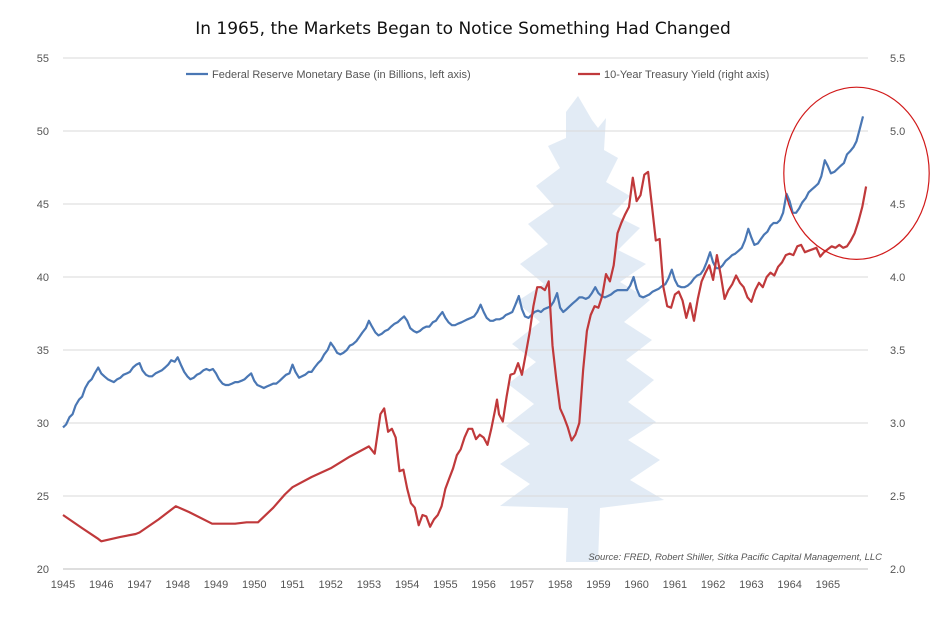 This screenshot has width=950, height=622. Describe the element at coordinates (369, 585) in the screenshot. I see `x-tick-label: 1953` at that location.